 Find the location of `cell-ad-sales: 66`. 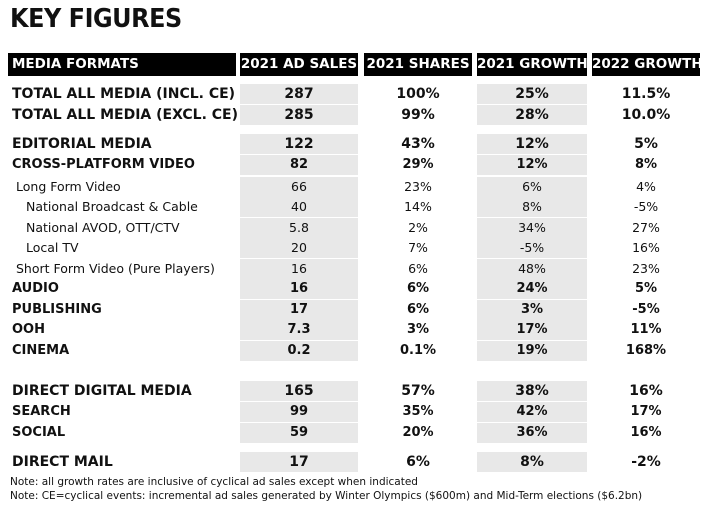

cell-ad-sales: 66 is located at coordinates (299, 187).